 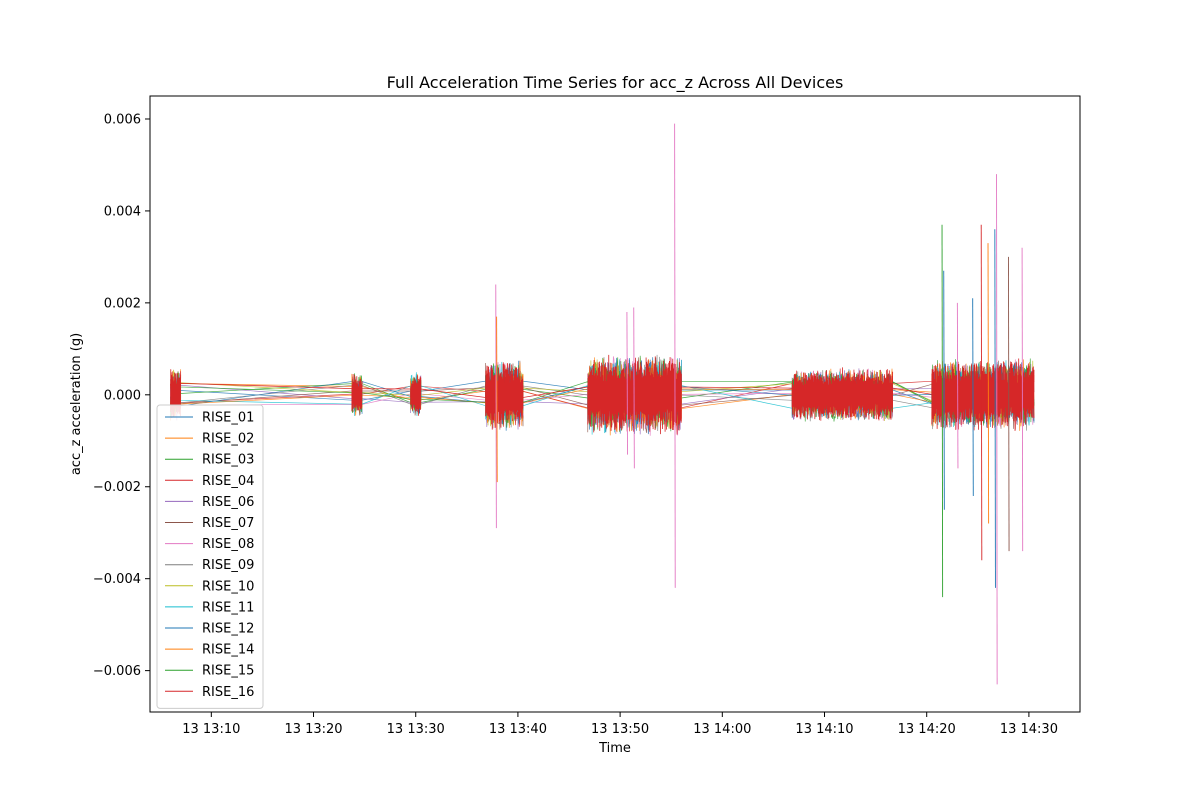 I want to click on legend-label: RISE_15, so click(x=228, y=671).